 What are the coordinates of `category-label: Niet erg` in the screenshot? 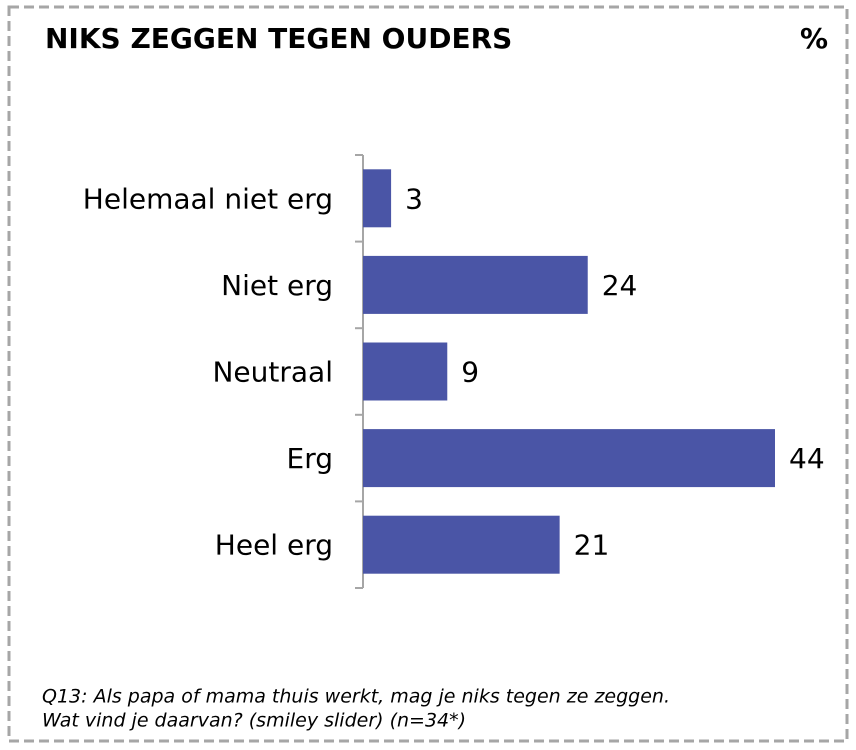 It's located at (277, 285).